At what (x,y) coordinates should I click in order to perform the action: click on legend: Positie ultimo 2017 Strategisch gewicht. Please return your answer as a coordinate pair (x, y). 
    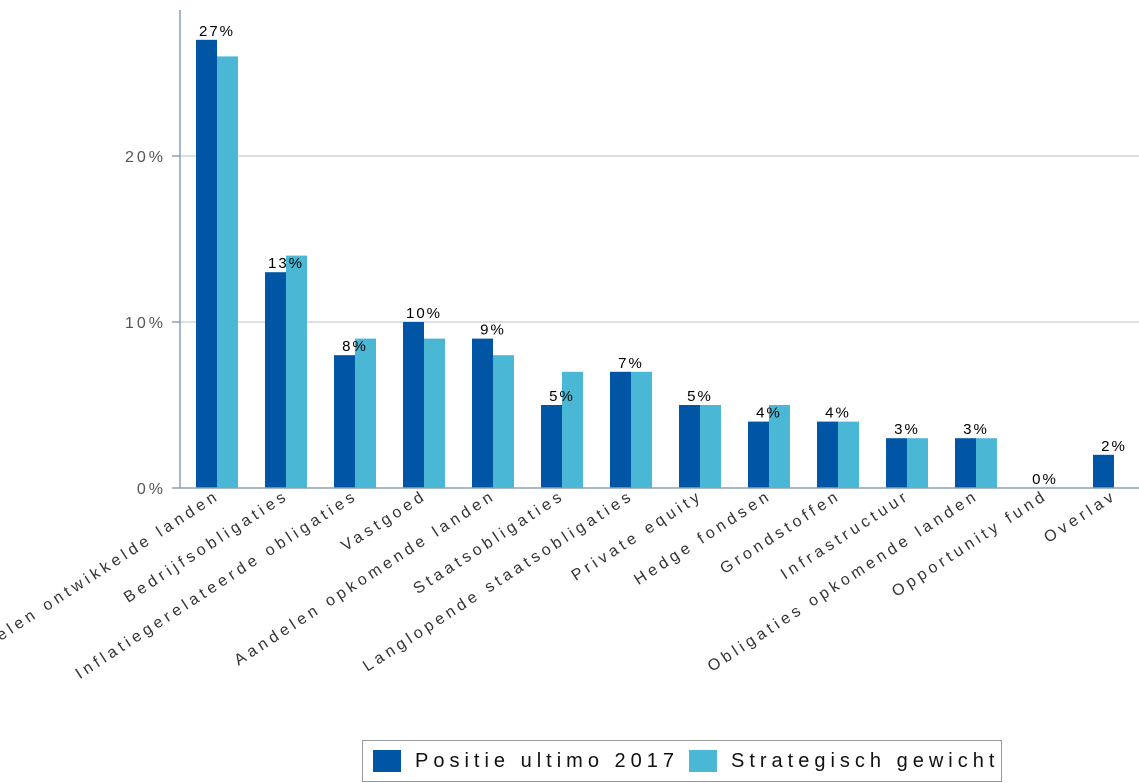
    Looking at the image, I should click on (682, 761).